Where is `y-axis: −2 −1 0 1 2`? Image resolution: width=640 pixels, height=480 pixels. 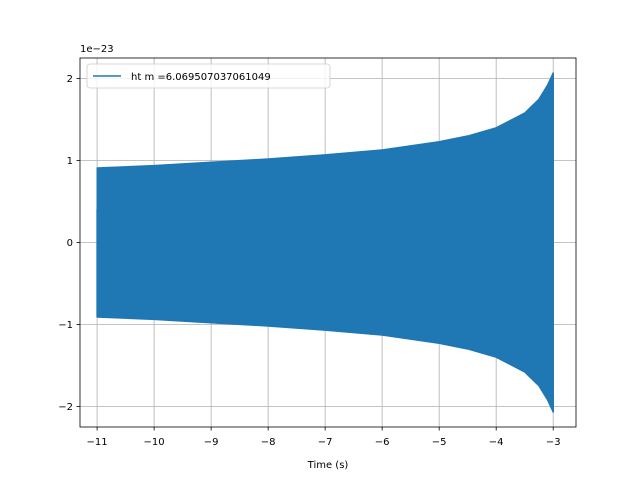 y-axis: −2 −1 0 1 2 is located at coordinates (69, 243).